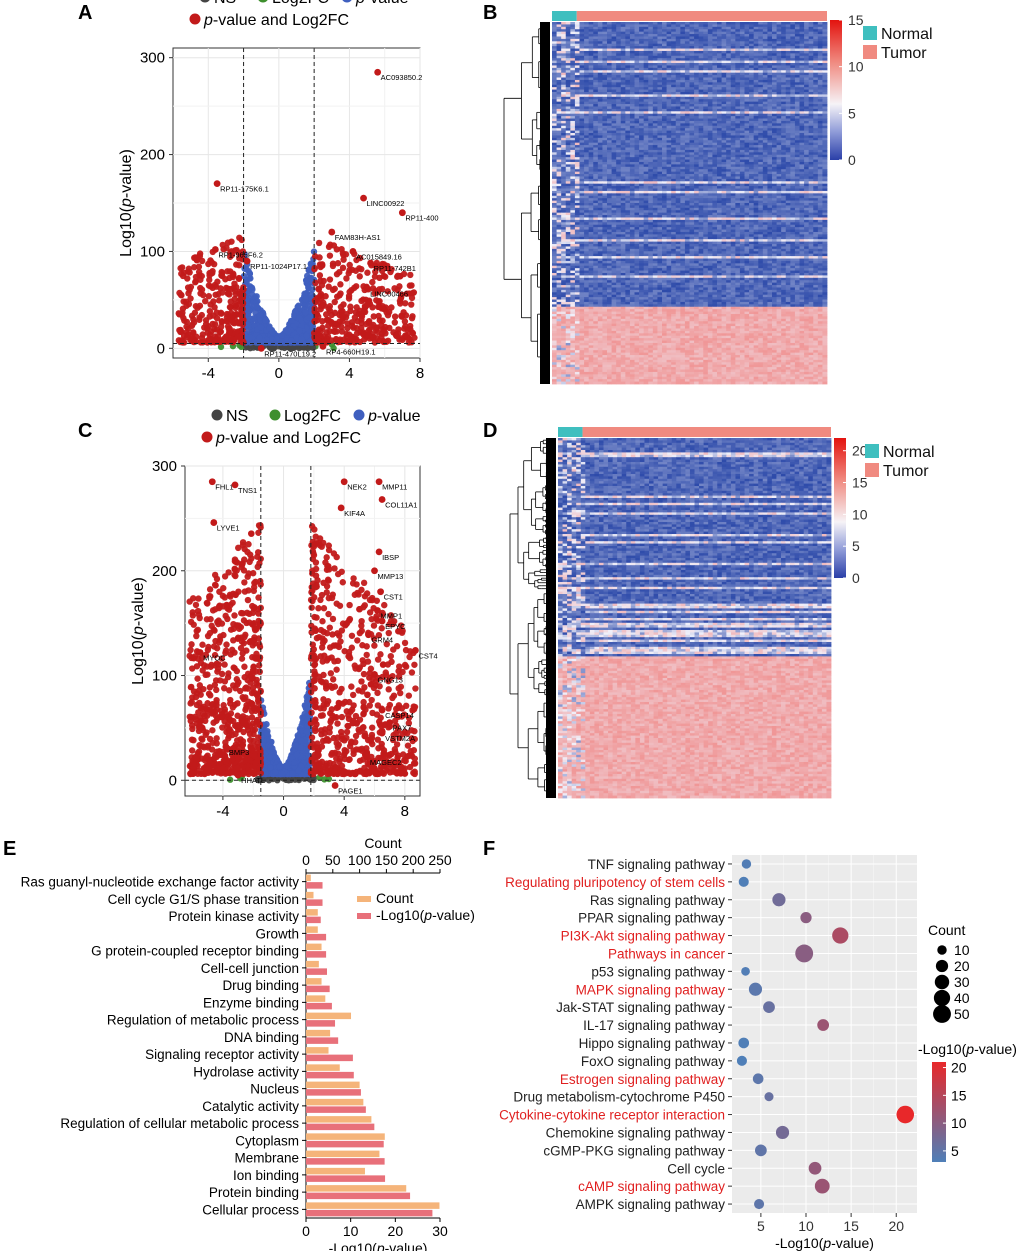 Image resolution: width=1020 pixels, height=1251 pixels. What do you see at coordinates (401, 505) in the screenshot?
I see `point-label: COL11A1` at bounding box center [401, 505].